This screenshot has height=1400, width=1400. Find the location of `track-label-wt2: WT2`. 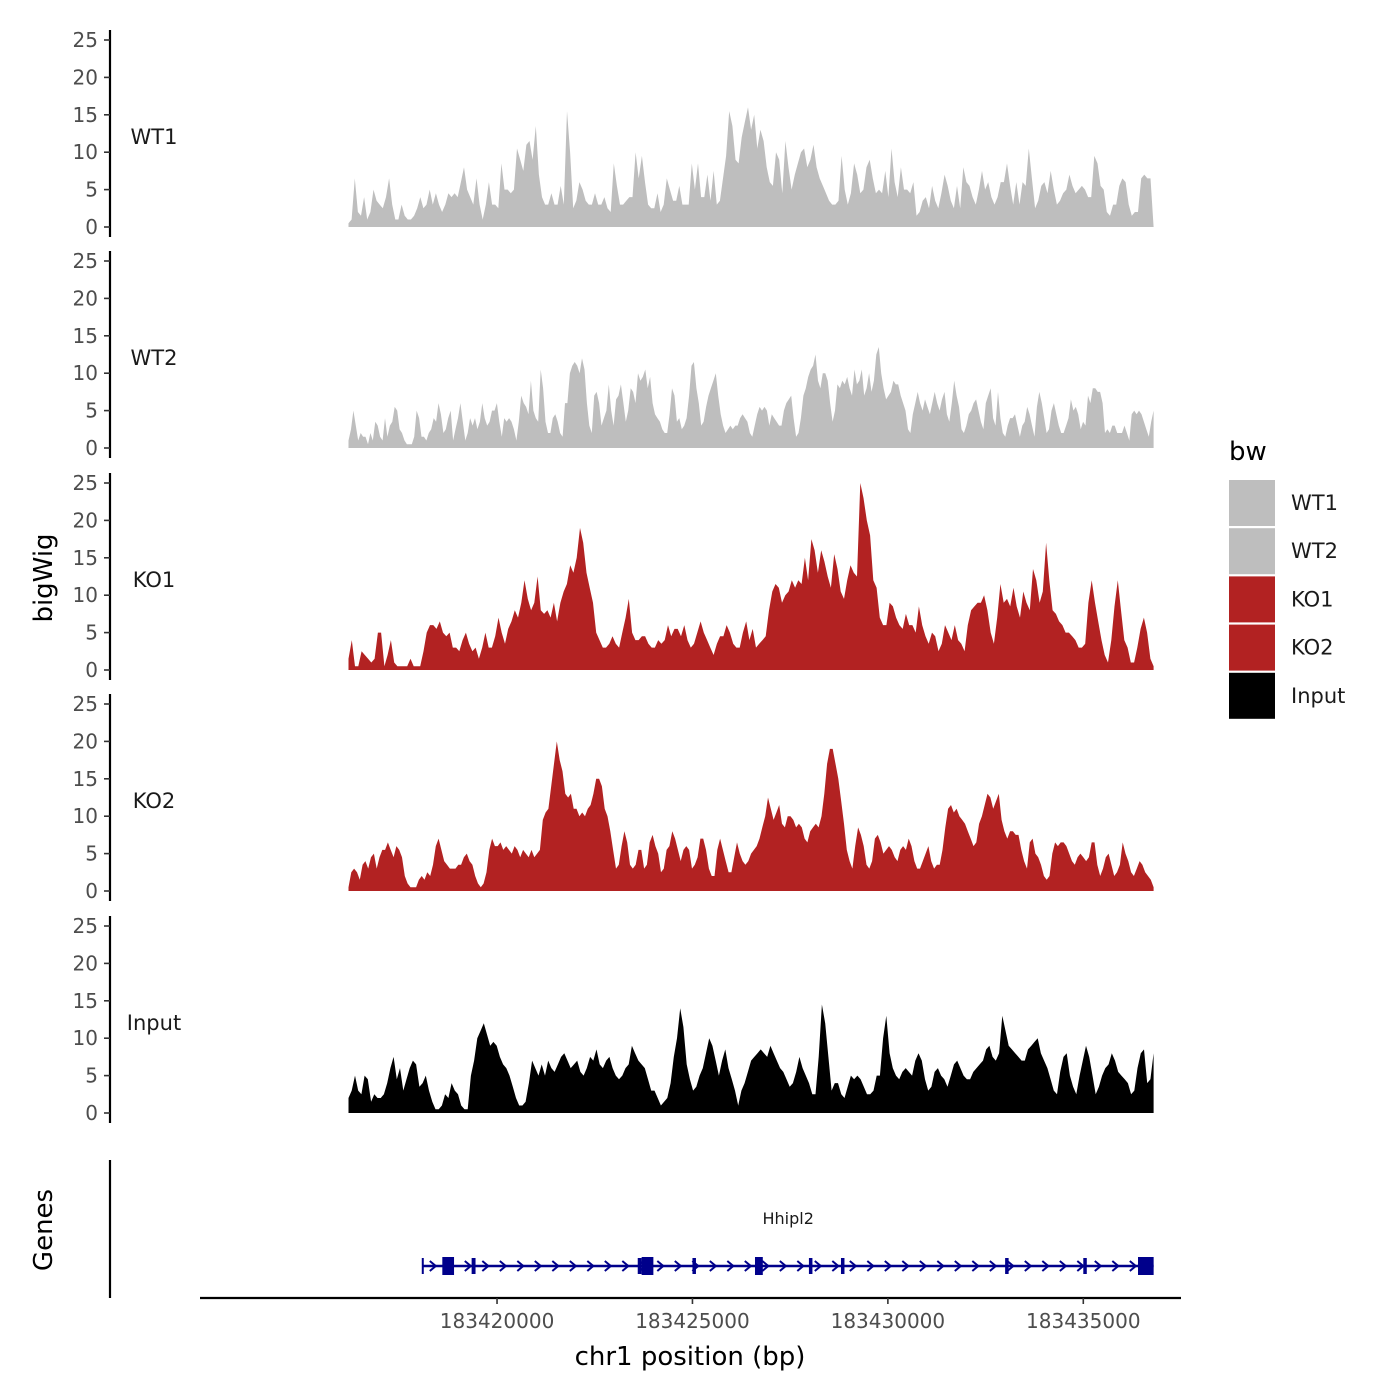

track-label-wt2: WT2 is located at coordinates (154, 358).